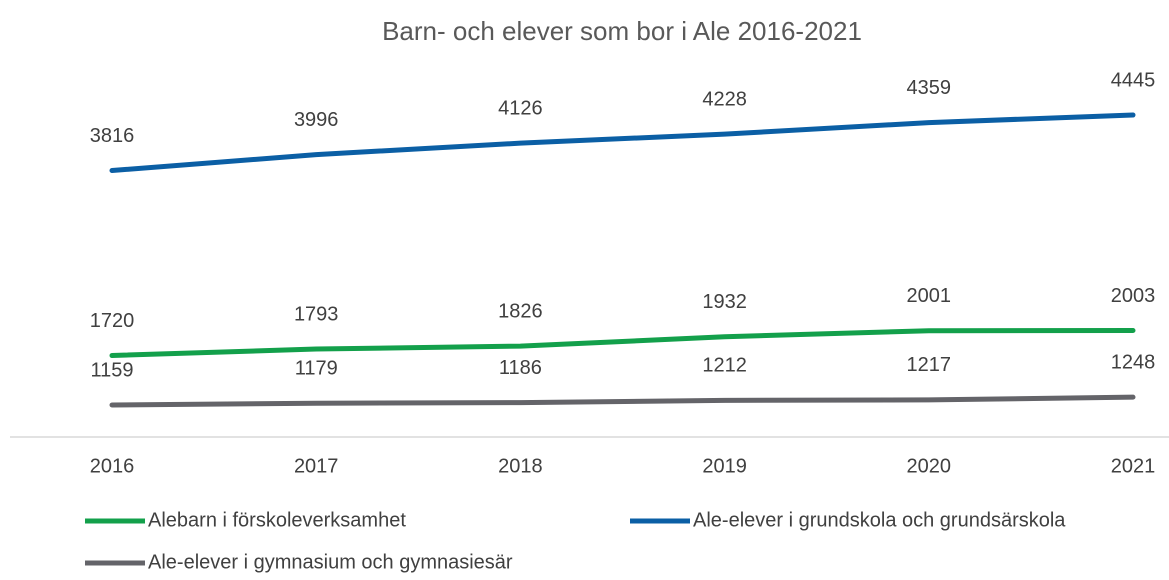 The height and width of the screenshot is (580, 1169). What do you see at coordinates (316, 369) in the screenshot?
I see `data-label: 1179` at bounding box center [316, 369].